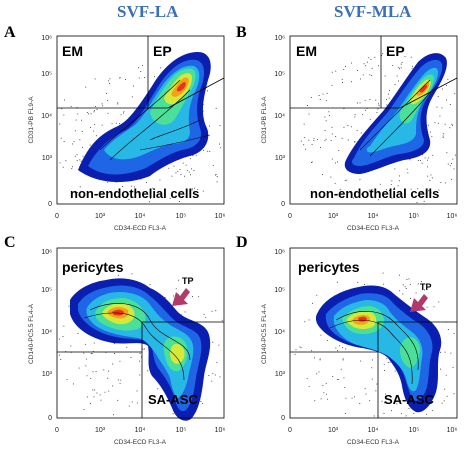 Image resolution: width=474 pixels, height=459 pixels. I want to click on y-tick-c-2: 10⁴, so click(46, 332).